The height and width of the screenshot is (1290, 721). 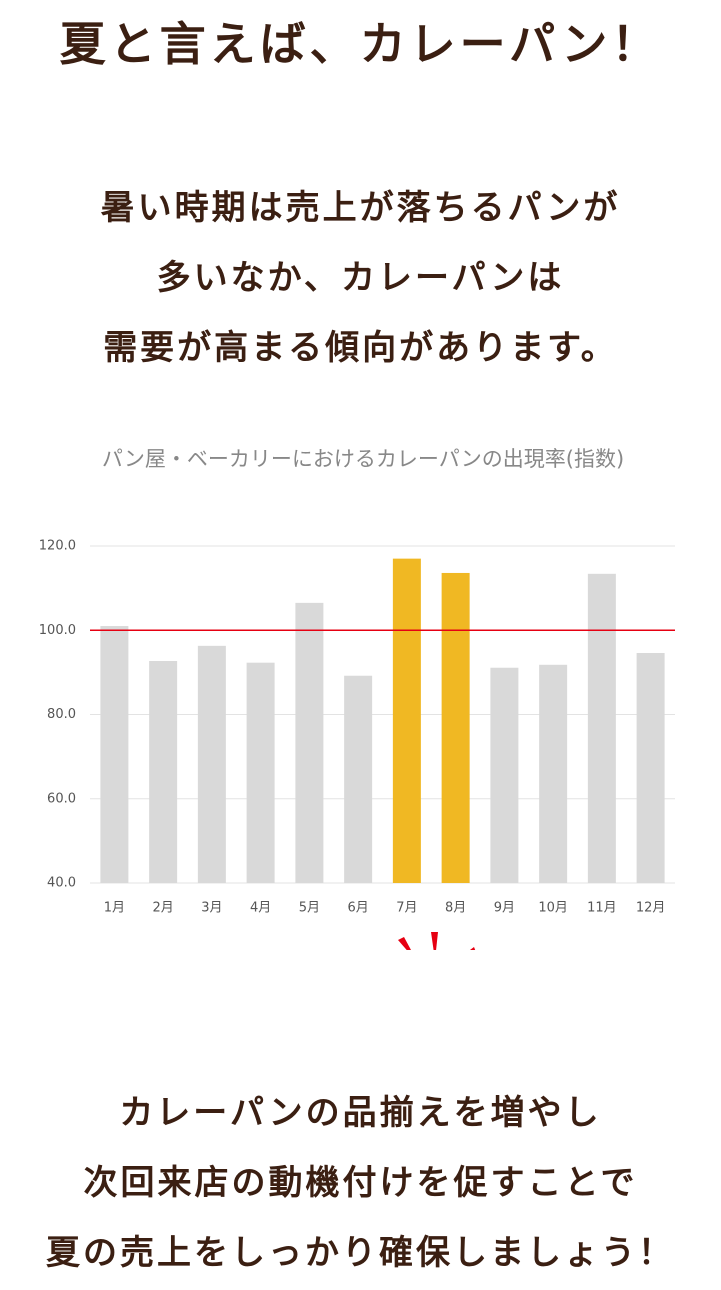 What do you see at coordinates (360, 44) in the screenshot?
I see `page-title: 夏と言えば、カレーパン！` at bounding box center [360, 44].